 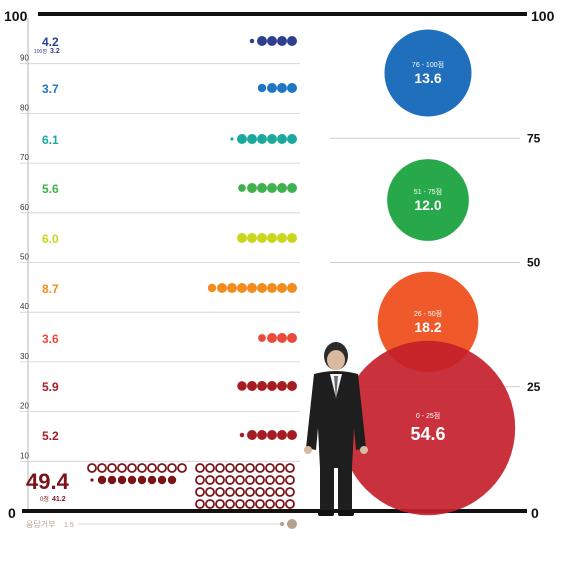 I want to click on row-value-label: 5.6, so click(x=50, y=189).